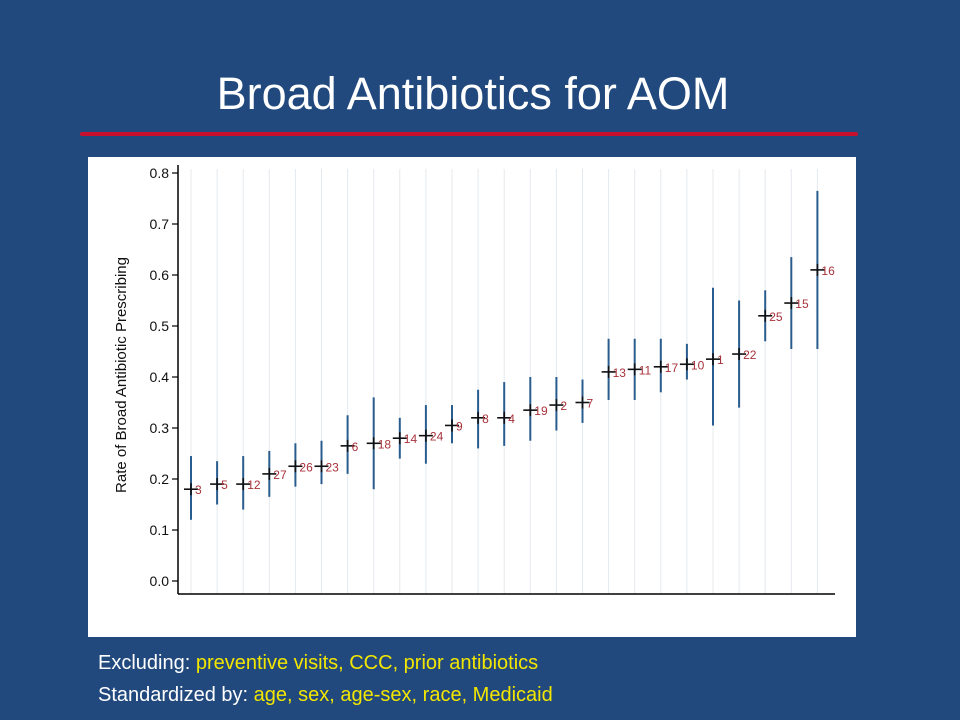 Image resolution: width=960 pixels, height=720 pixels. What do you see at coordinates (750, 355) in the screenshot?
I see `point-label: 22` at bounding box center [750, 355].